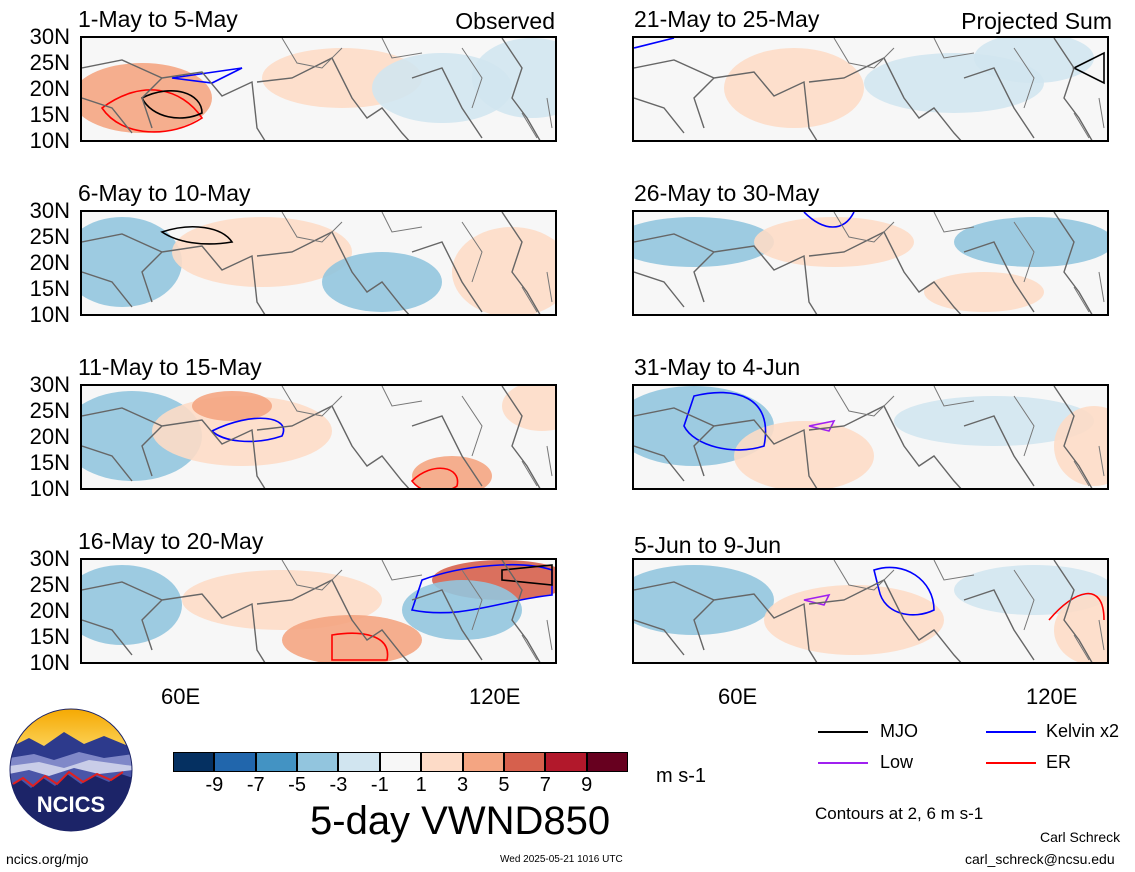 The width and height of the screenshot is (1135, 872). What do you see at coordinates (1059, 762) in the screenshot?
I see `legend-er-label: ER` at bounding box center [1059, 762].